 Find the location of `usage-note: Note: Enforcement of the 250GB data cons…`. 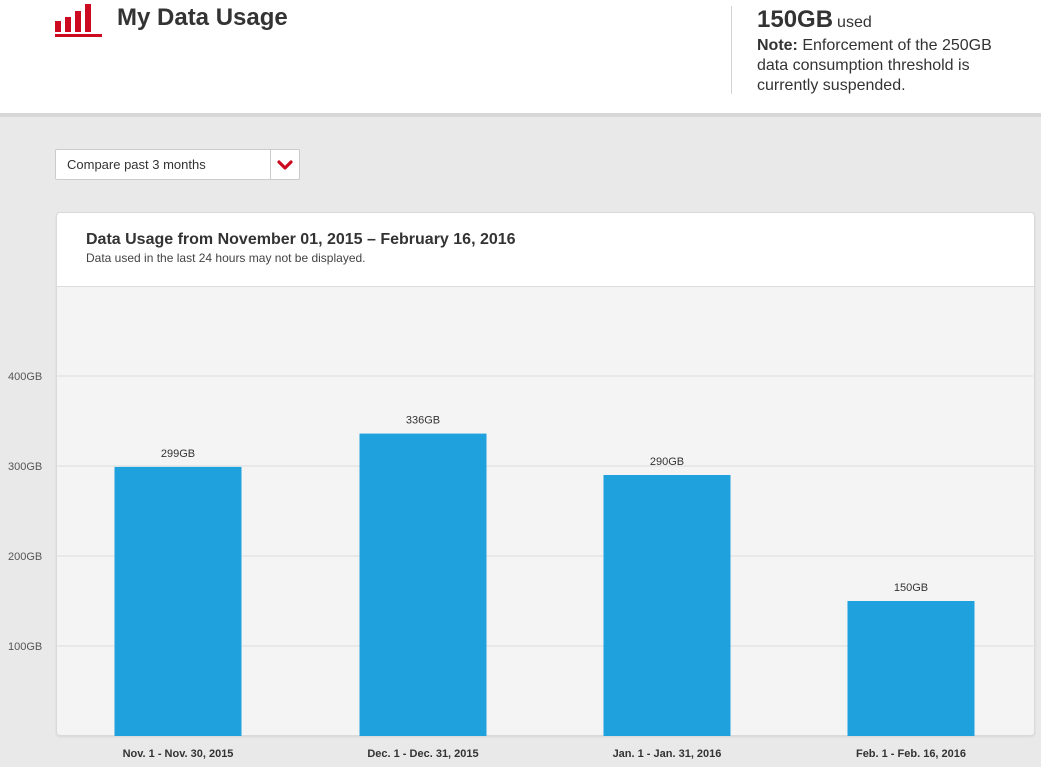

usage-note: Note: Enforcement of the 250GB data cons… is located at coordinates (892, 66).